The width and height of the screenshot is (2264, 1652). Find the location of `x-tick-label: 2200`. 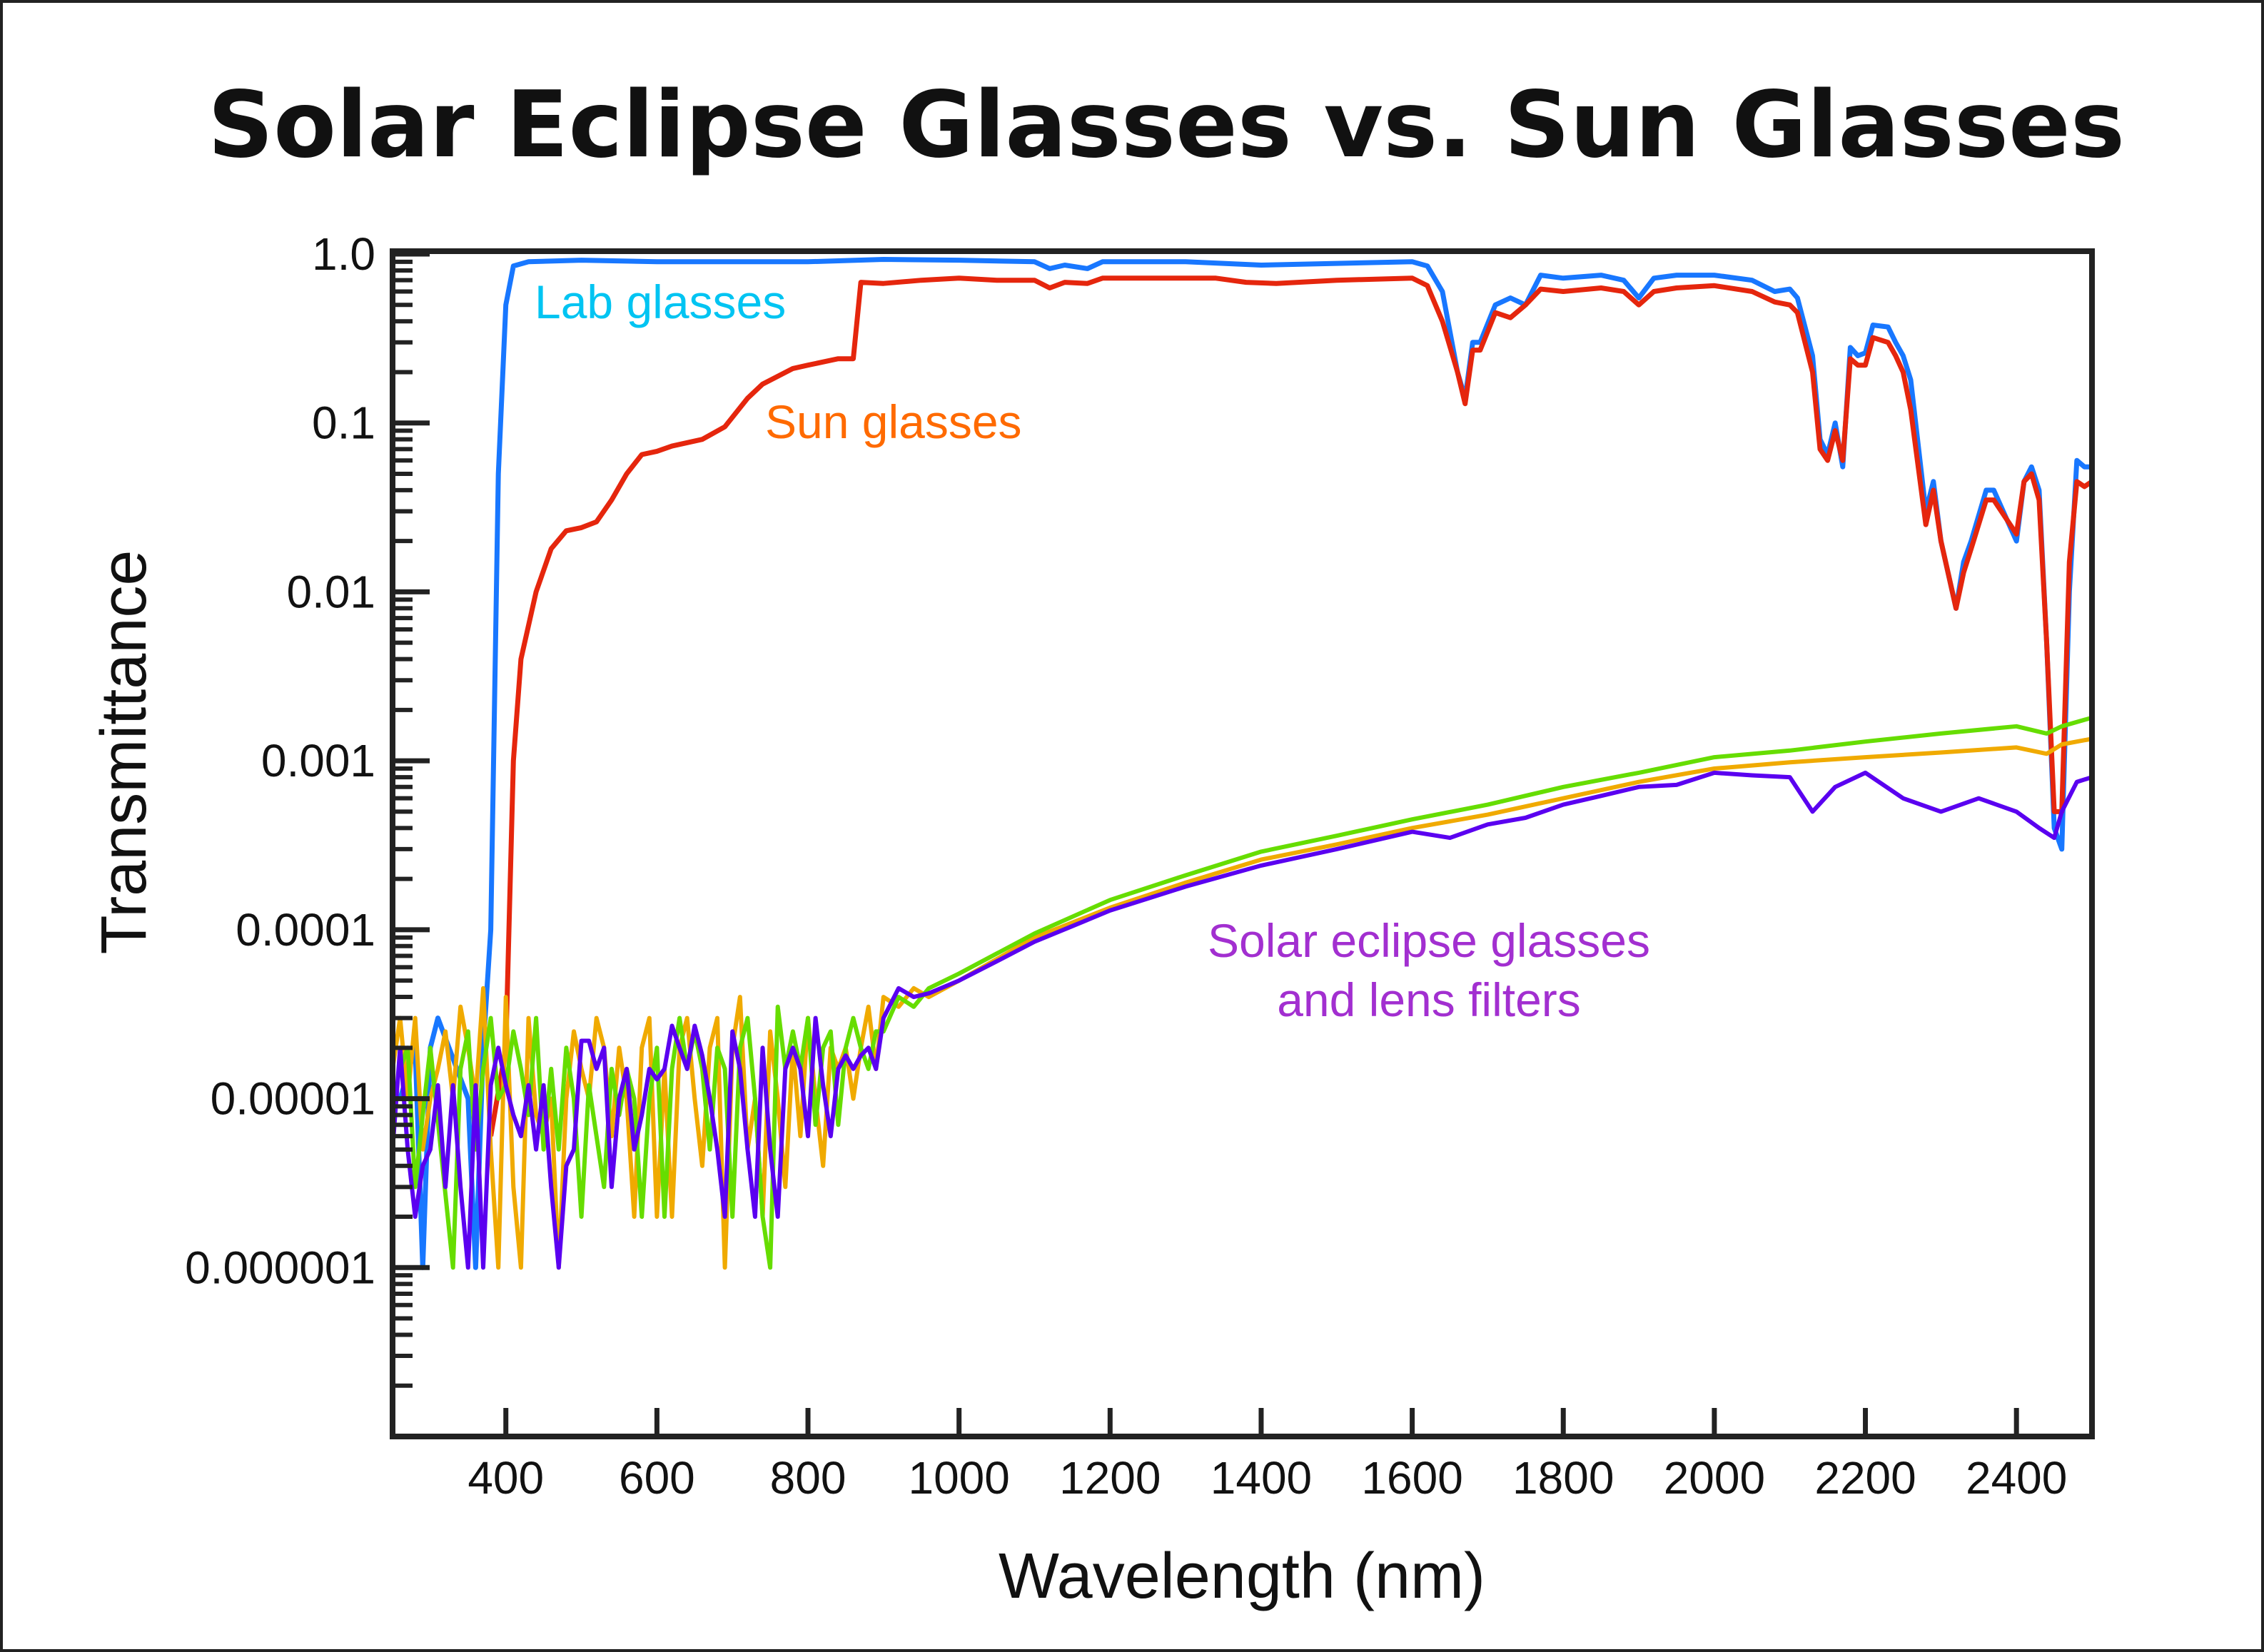

x-tick-label: 2200 is located at coordinates (1865, 1478).